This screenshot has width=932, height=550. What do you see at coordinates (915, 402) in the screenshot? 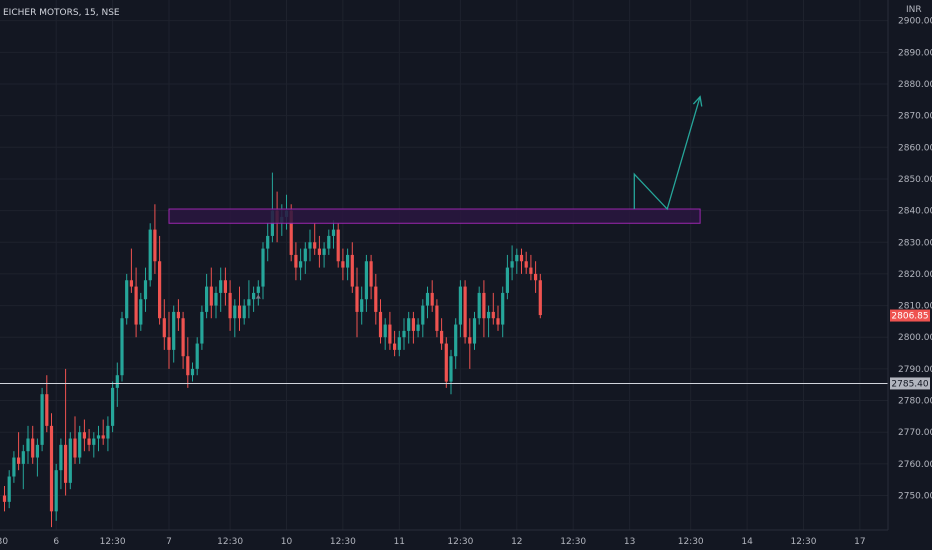
I see `price-tick-label: 2780.00` at bounding box center [915, 402].